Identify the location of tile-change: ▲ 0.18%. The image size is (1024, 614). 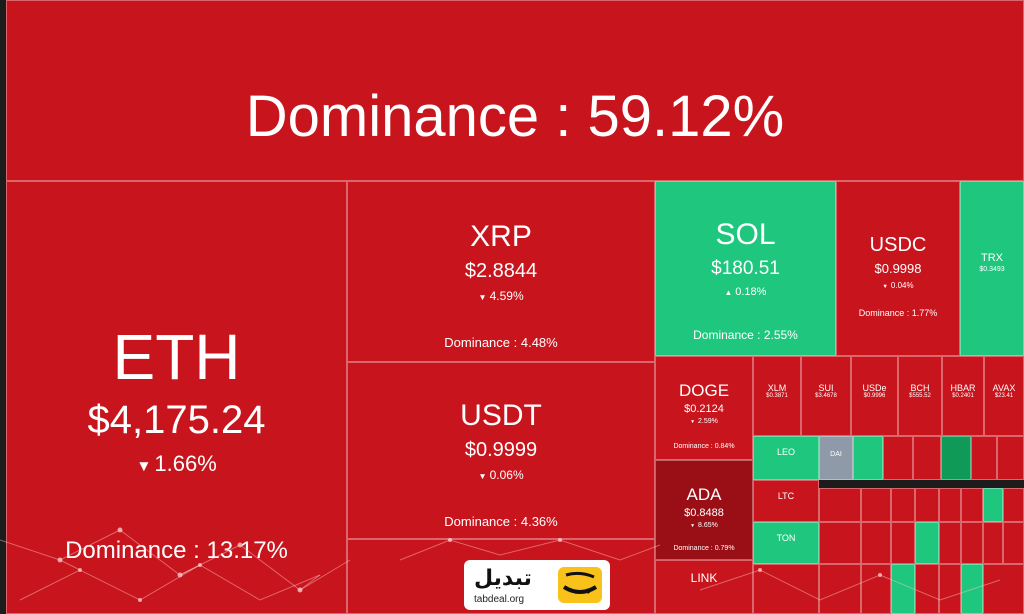
(745, 292).